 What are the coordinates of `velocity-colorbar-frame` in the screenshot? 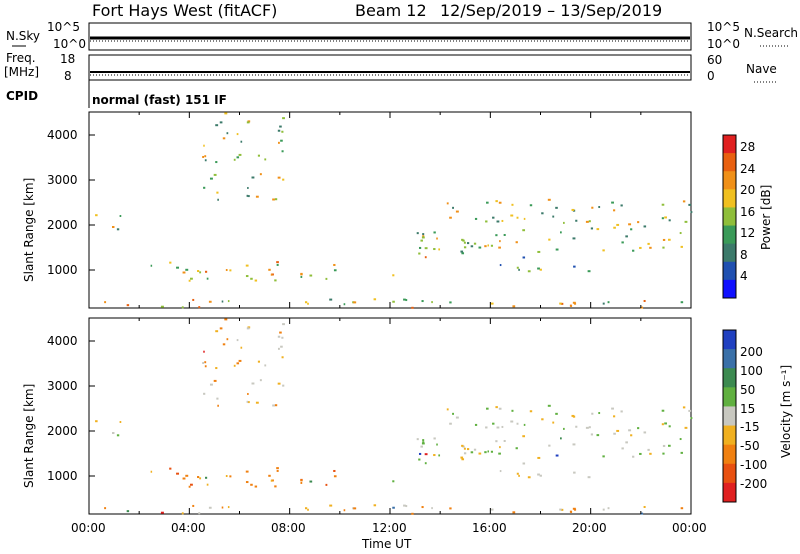 It's located at (729, 416).